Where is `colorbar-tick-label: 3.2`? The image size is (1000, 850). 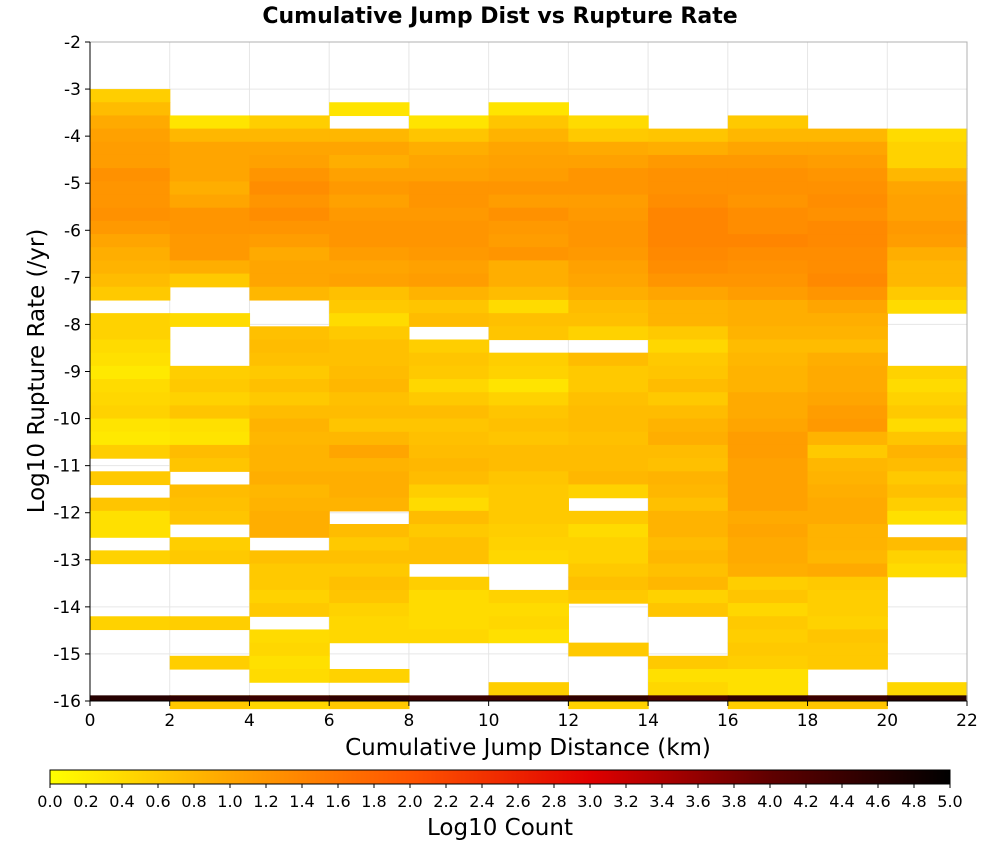
colorbar-tick-label: 3.2 is located at coordinates (625, 801).